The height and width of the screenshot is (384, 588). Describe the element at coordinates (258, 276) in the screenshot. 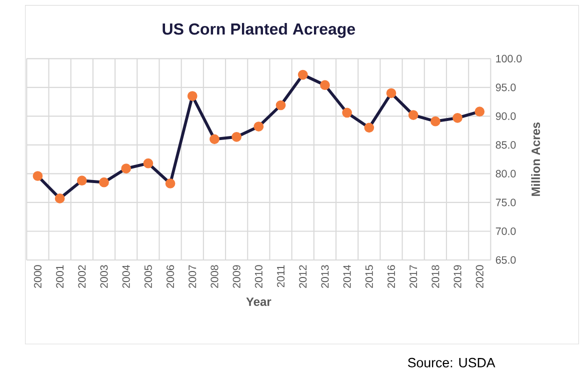

I see `x-tick-label: 2010` at that location.